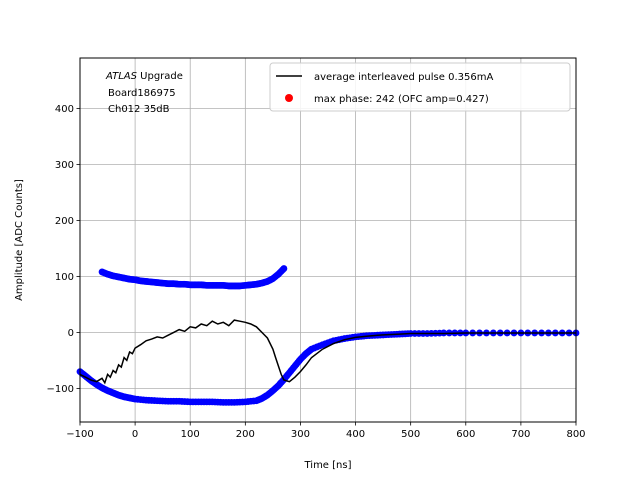 The height and width of the screenshot is (480, 640). Describe the element at coordinates (403, 77) in the screenshot. I see `legend-entry-1: average interleaved pulse 0.356mA` at that location.